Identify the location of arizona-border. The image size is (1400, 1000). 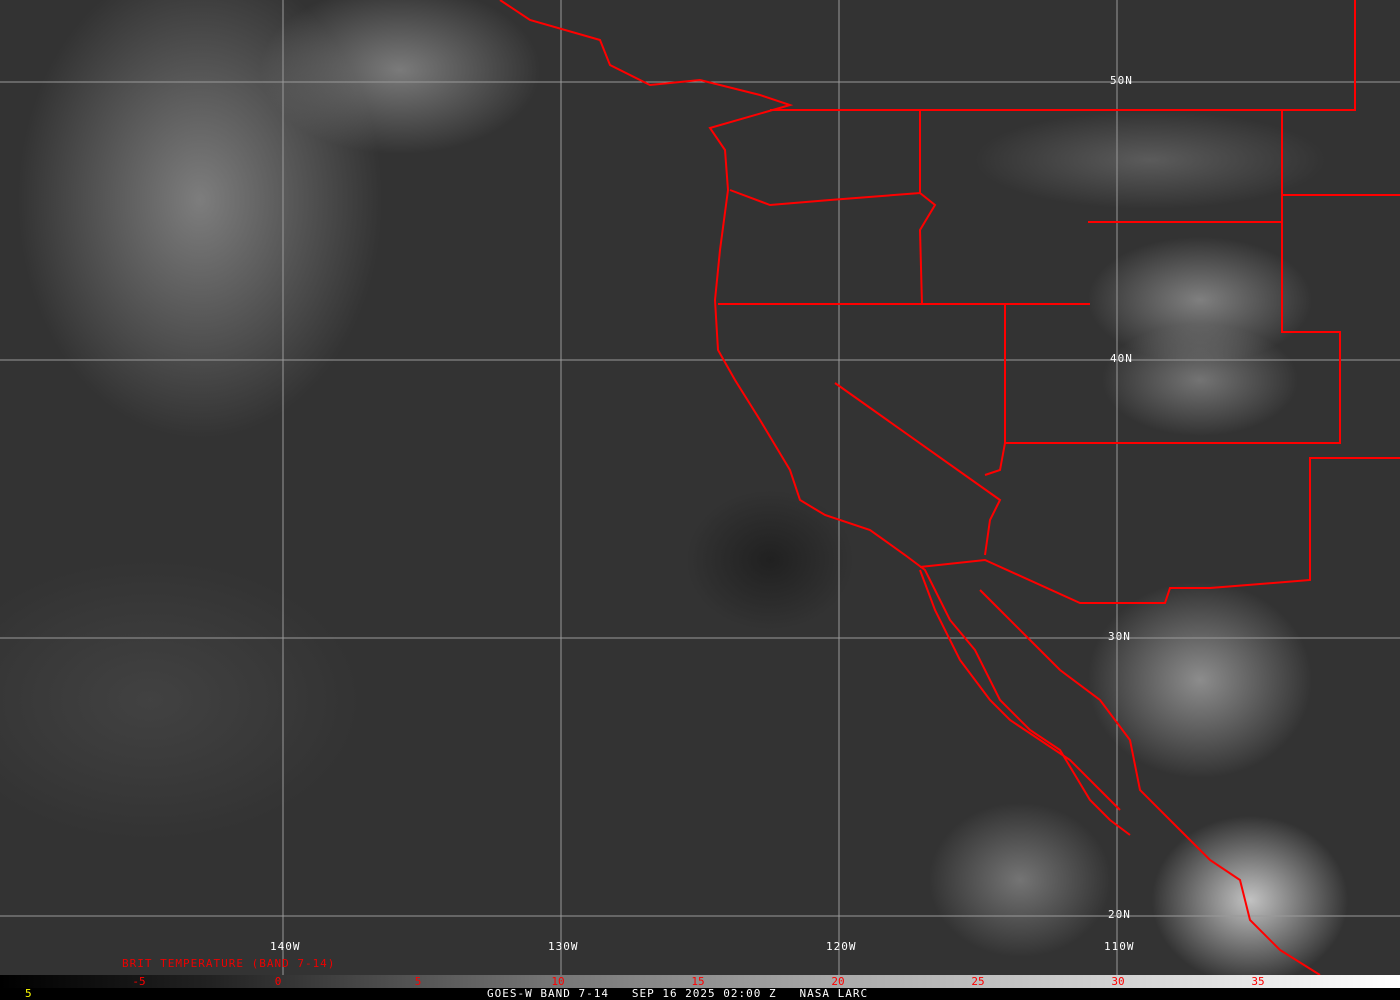
(995, 459).